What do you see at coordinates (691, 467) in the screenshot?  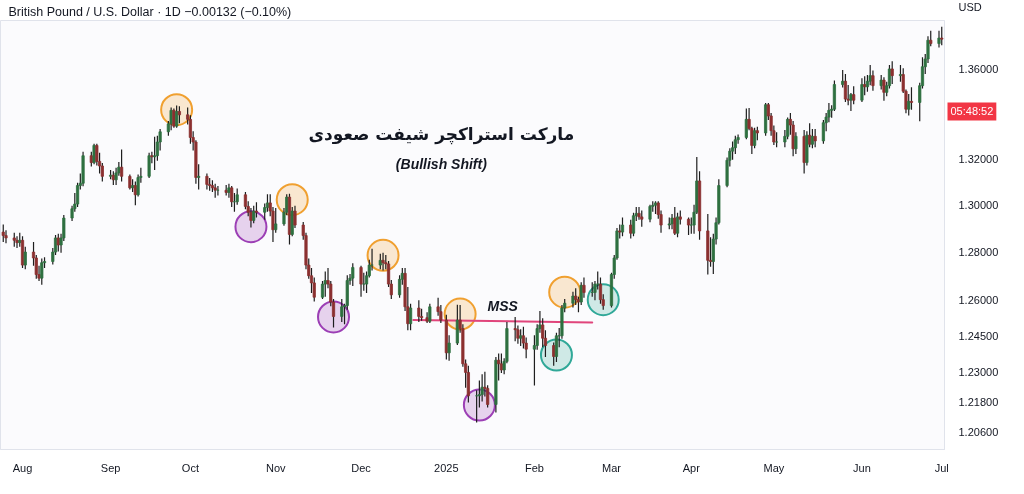 I see `x-tick-label: Apr` at bounding box center [691, 467].